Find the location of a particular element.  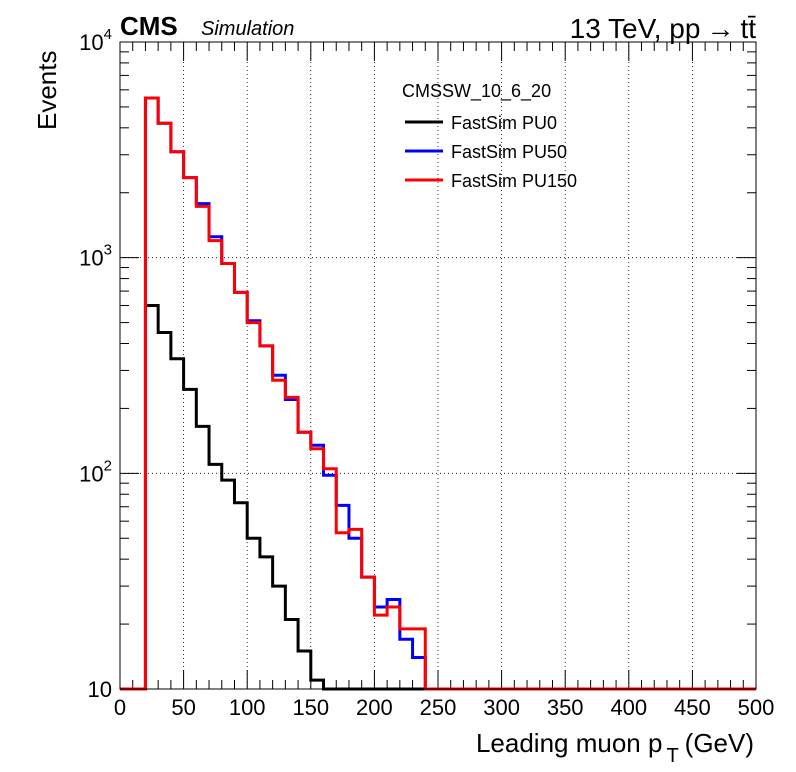

x-tick-label: 300 is located at coordinates (501, 707).